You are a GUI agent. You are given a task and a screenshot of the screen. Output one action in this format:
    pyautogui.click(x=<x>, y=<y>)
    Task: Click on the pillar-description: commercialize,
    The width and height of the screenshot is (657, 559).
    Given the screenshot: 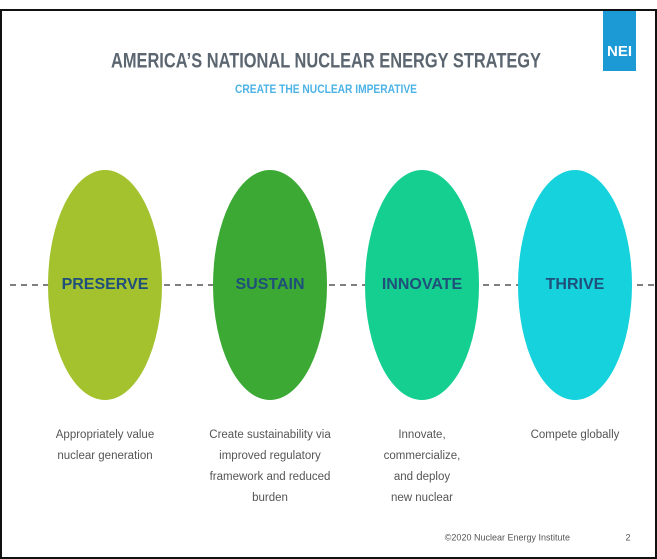 What is the action you would take?
    pyautogui.click(x=422, y=456)
    